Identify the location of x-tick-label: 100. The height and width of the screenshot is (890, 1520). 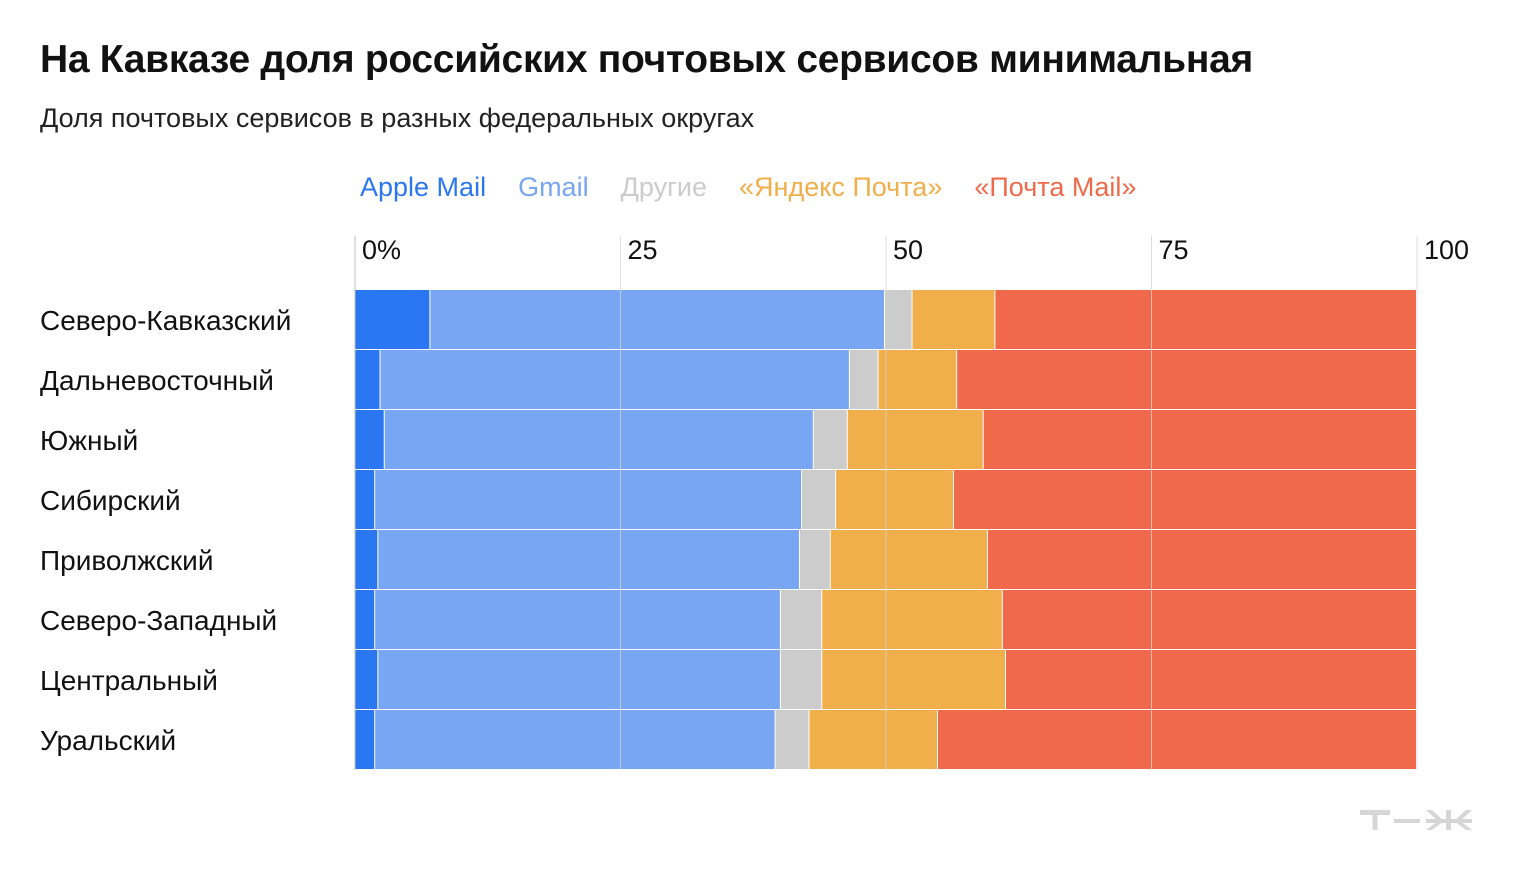
(1446, 250).